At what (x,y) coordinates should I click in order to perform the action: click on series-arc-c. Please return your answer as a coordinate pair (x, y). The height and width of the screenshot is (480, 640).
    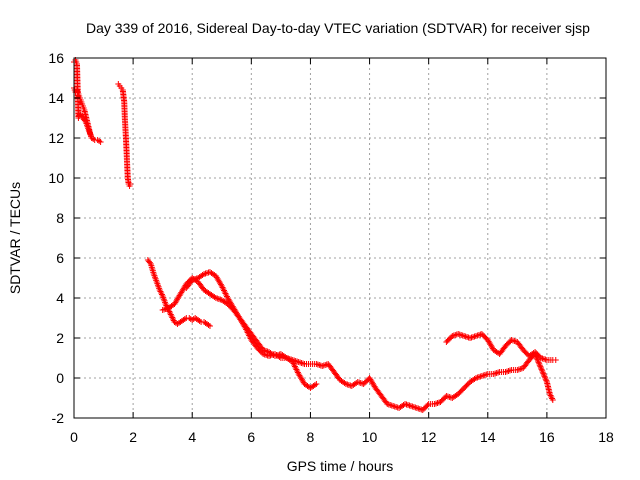
    Looking at the image, I should click on (124, 135).